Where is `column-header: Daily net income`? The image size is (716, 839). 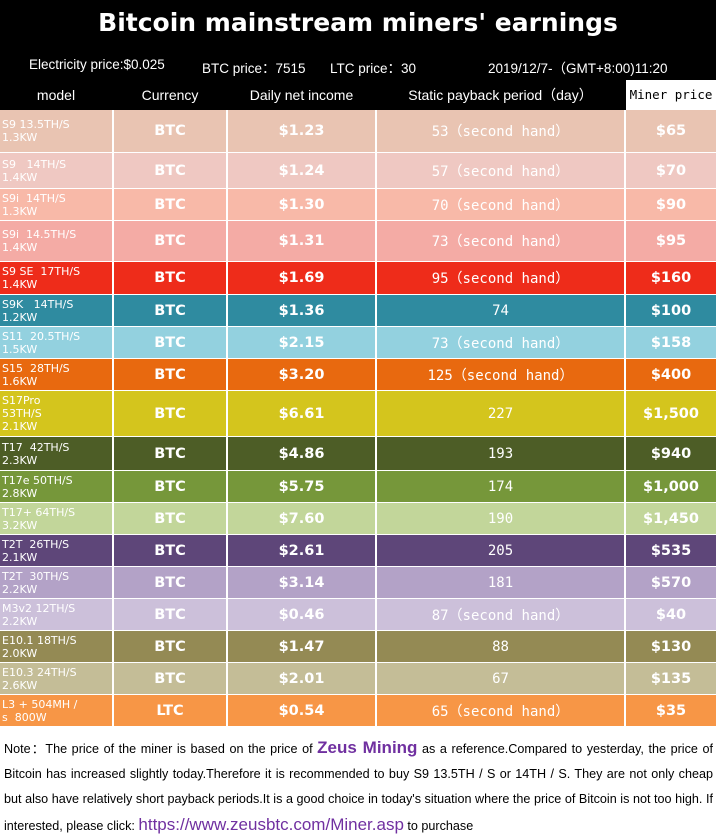
column-header: Daily net income is located at coordinates (301, 95).